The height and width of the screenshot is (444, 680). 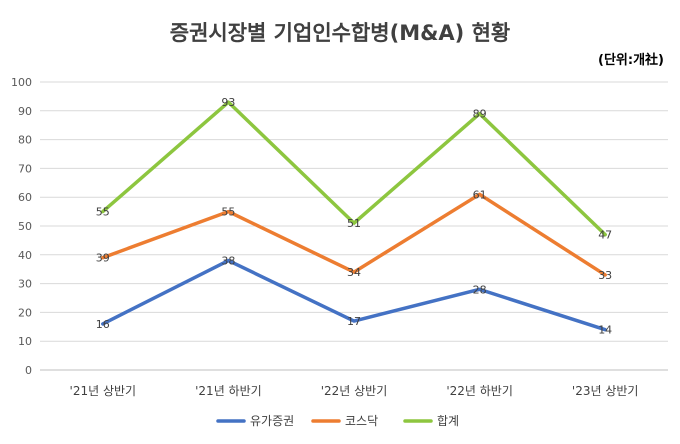 I want to click on y-tick-label: 70, so click(x=25, y=168).